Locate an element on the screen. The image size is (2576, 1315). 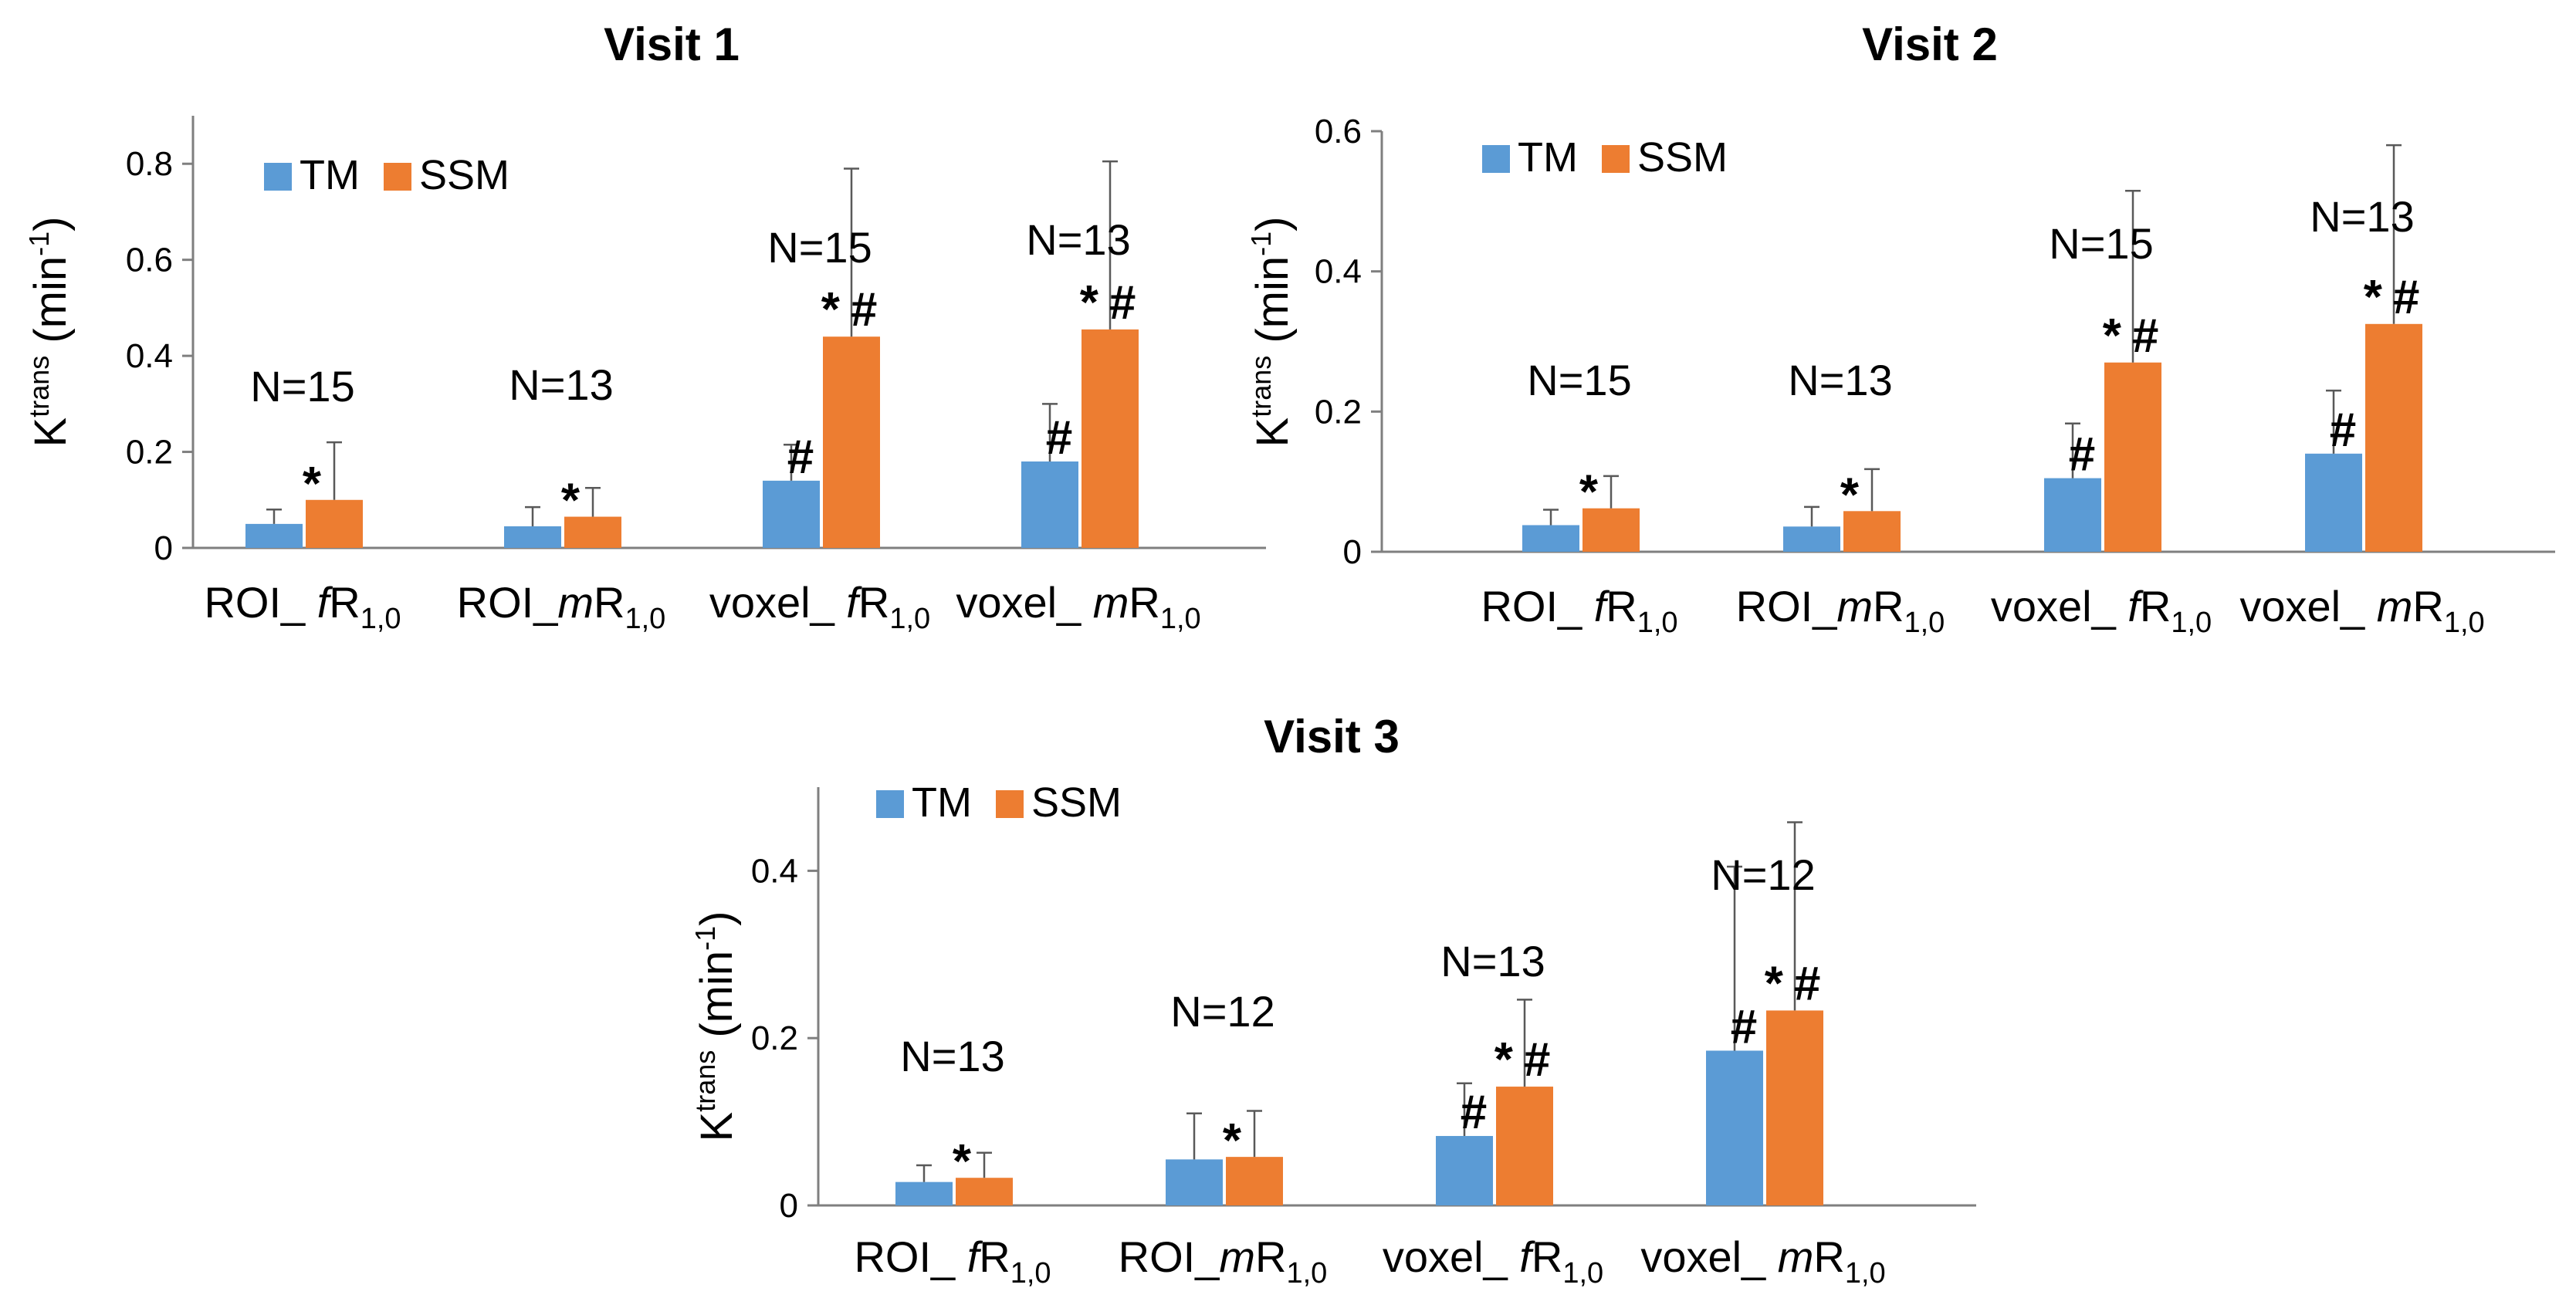
y-tick-label: 0.8 is located at coordinates (149, 164).